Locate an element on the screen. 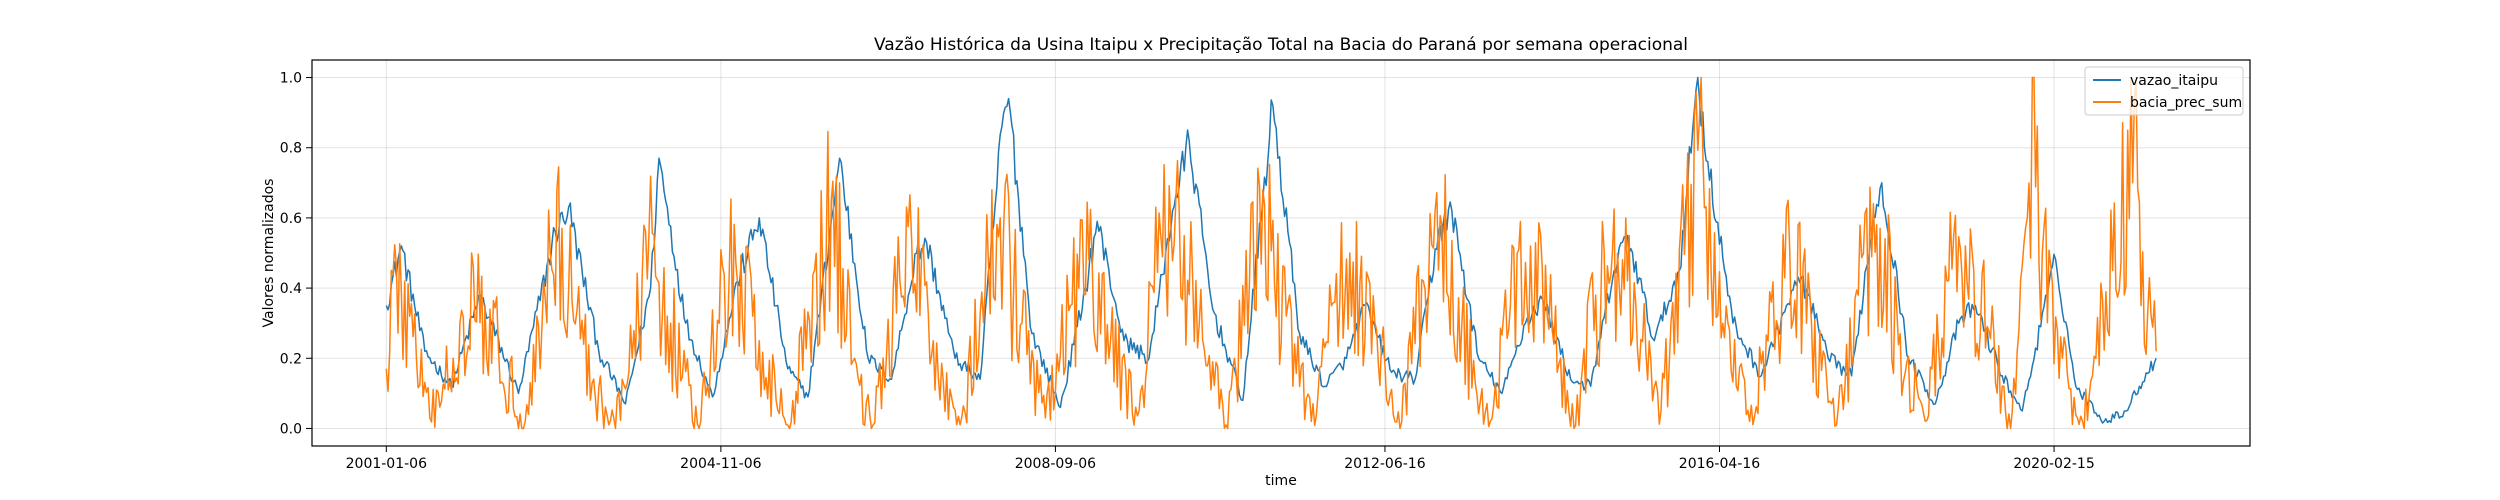 Image resolution: width=2500 pixels, height=500 pixels. y-tick-label: 0.4 is located at coordinates (291, 289).